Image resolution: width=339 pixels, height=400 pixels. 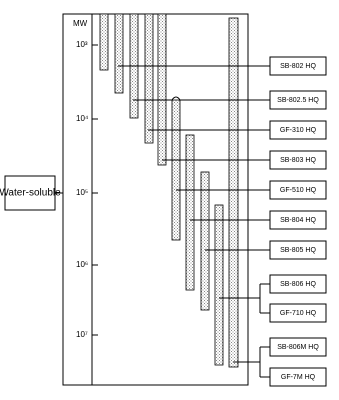 I want to click on column-label: SB-805 HQ, so click(x=298, y=250).